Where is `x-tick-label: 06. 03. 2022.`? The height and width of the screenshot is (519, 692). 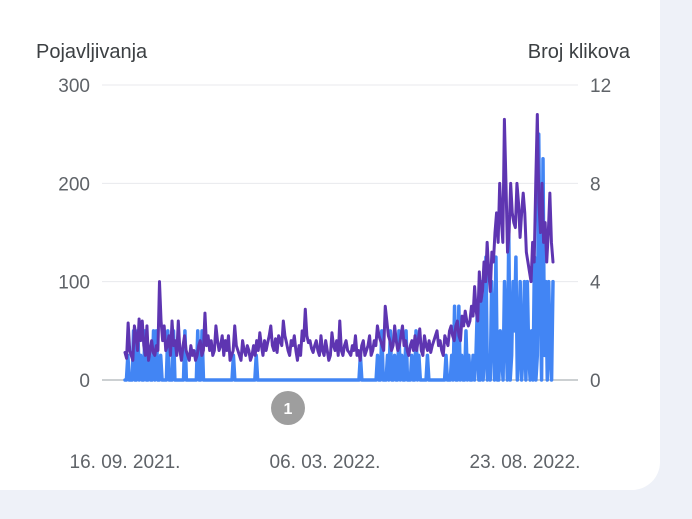
x-tick-label: 06. 03. 2022. is located at coordinates (325, 462).